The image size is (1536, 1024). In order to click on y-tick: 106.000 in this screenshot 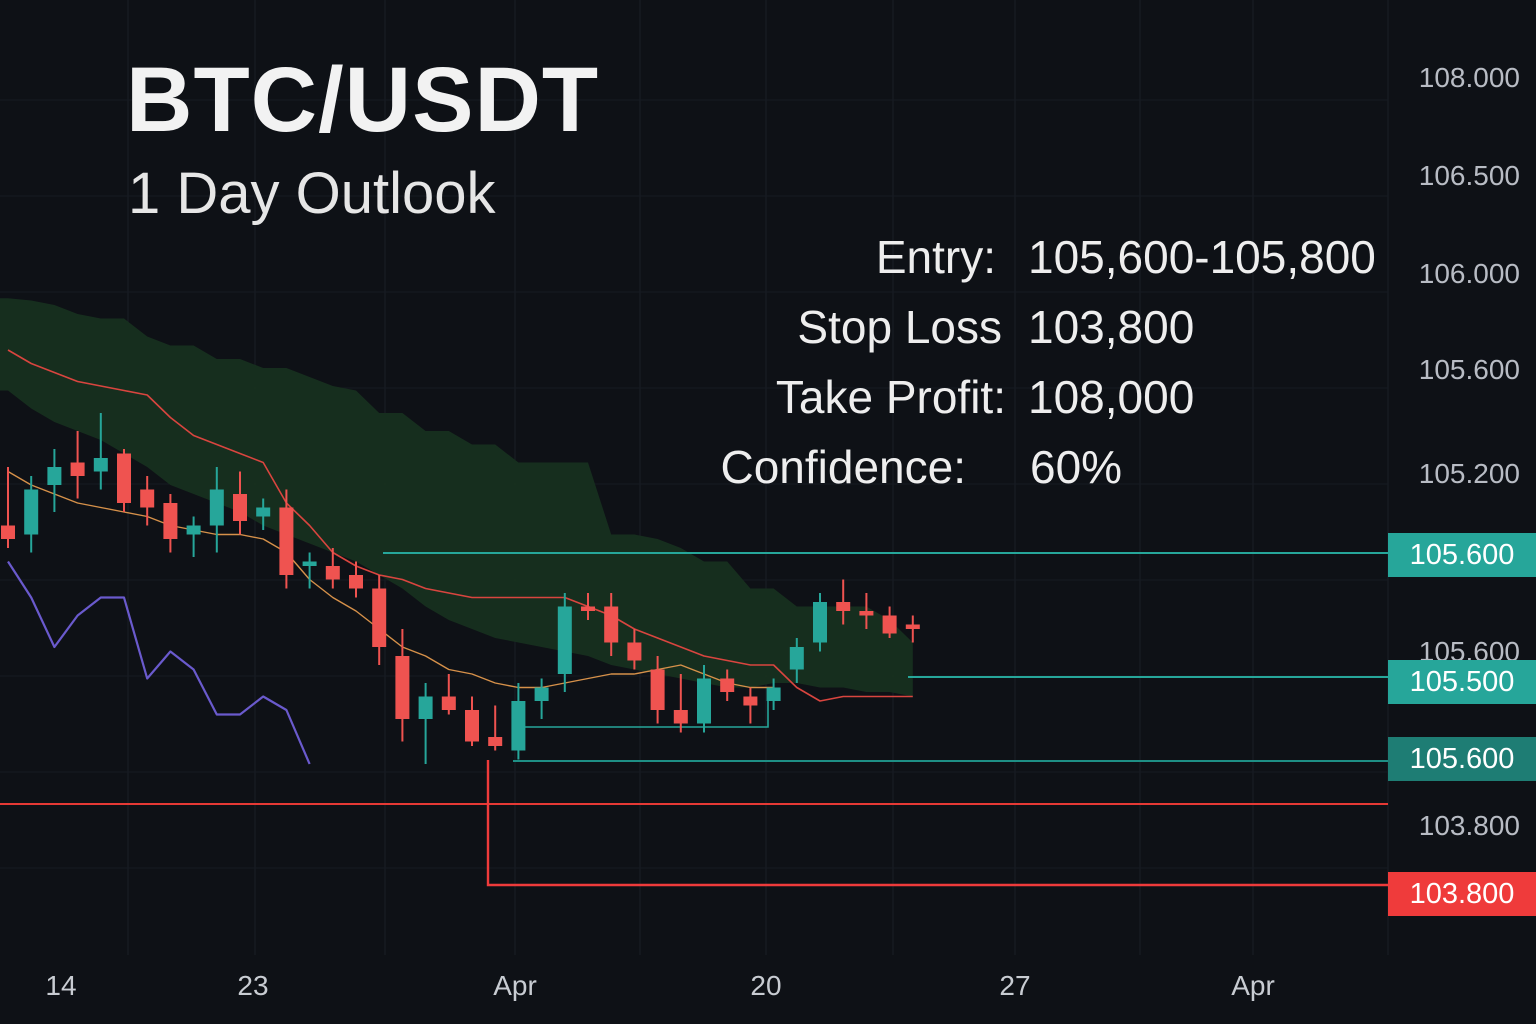, I will do `click(1469, 273)`.